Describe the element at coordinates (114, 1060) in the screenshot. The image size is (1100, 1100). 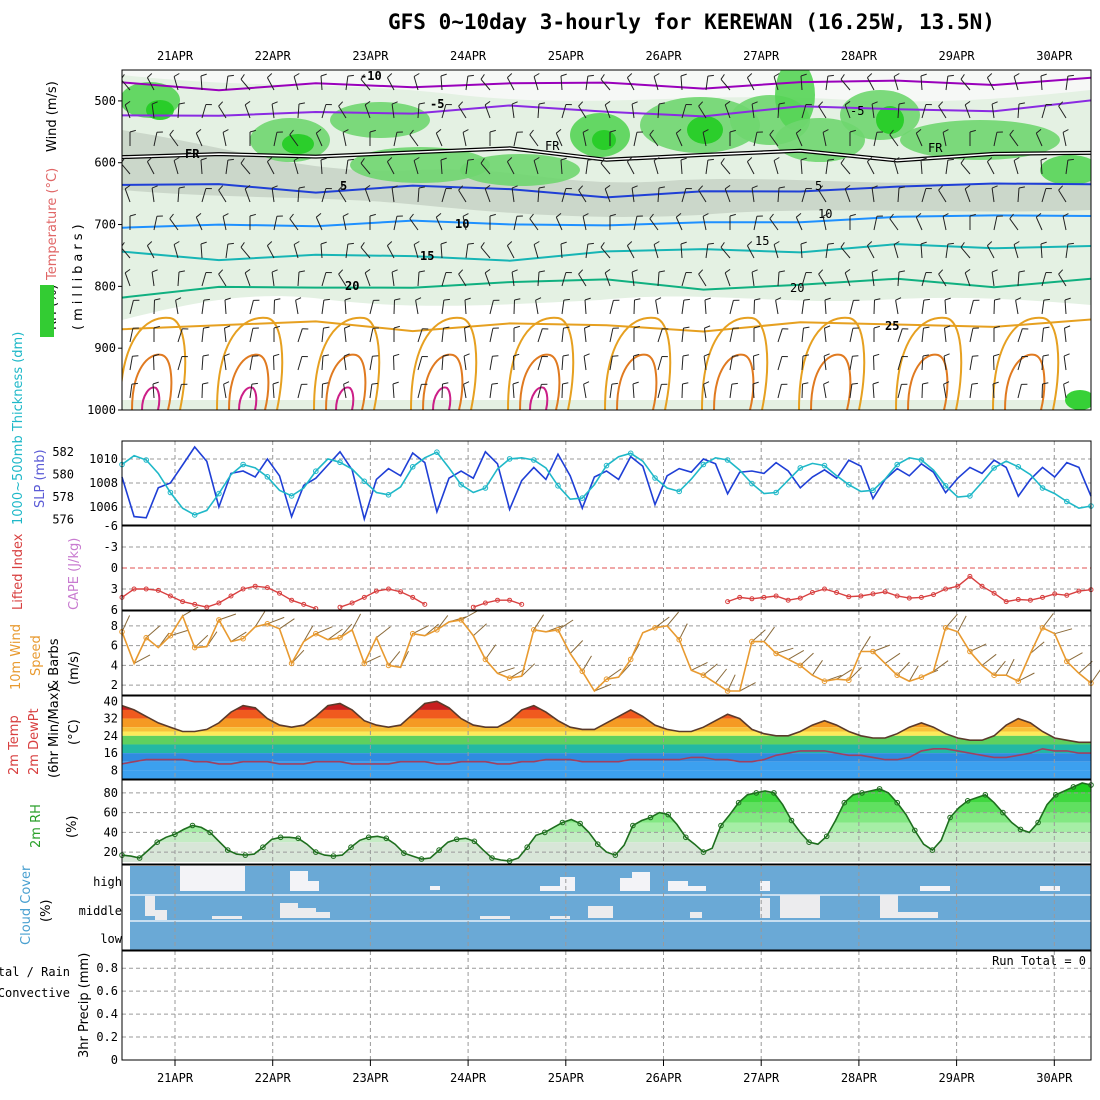
I see `precip-tick: 0` at that location.